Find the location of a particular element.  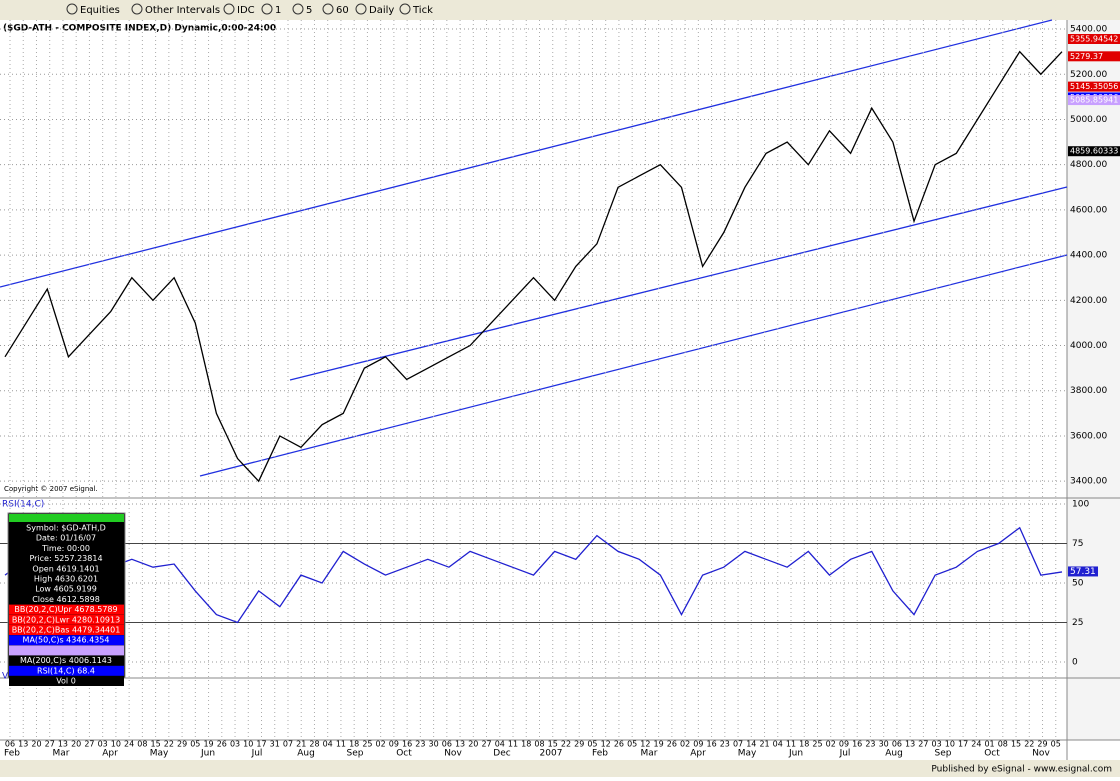

toolbar-item: 1 is located at coordinates (278, 10).